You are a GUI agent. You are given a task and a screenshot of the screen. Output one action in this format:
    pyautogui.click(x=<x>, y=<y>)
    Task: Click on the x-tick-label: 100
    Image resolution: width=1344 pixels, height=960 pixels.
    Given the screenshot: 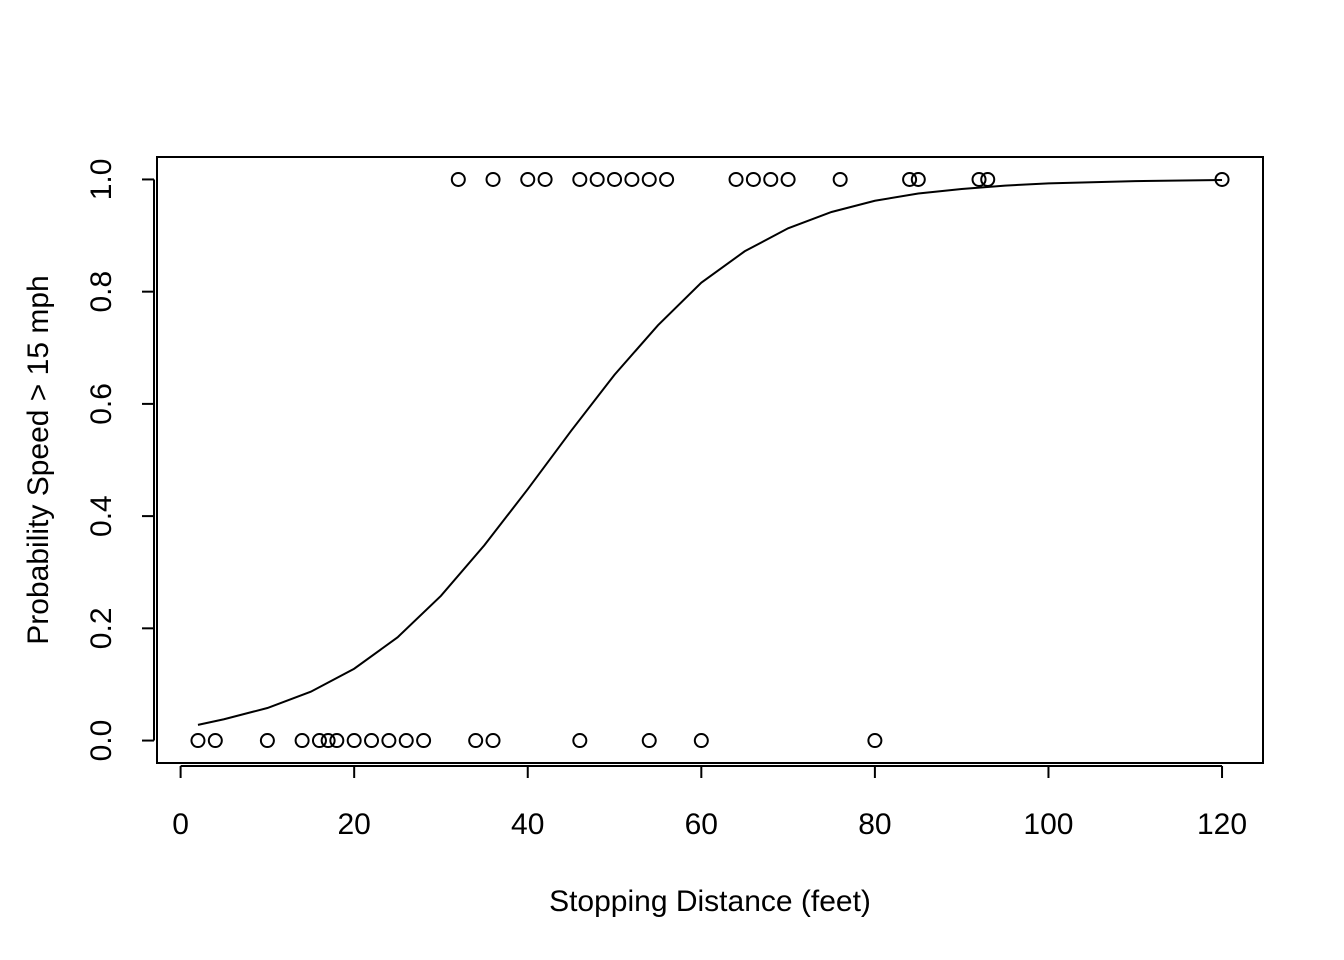 What is the action you would take?
    pyautogui.click(x=1048, y=824)
    